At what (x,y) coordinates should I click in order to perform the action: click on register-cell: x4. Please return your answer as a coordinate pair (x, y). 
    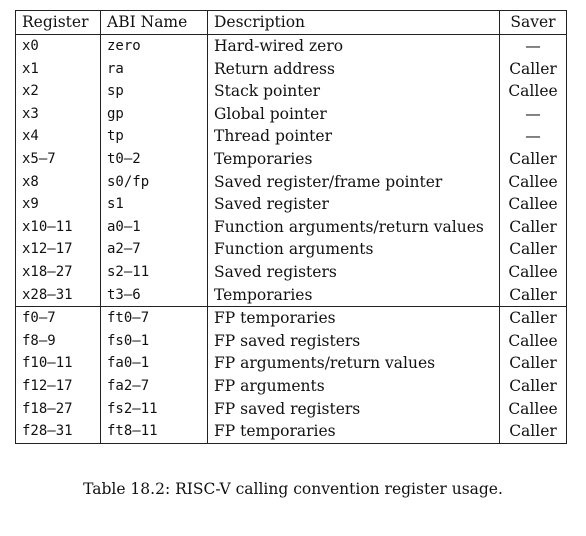
    Looking at the image, I should click on (58, 136).